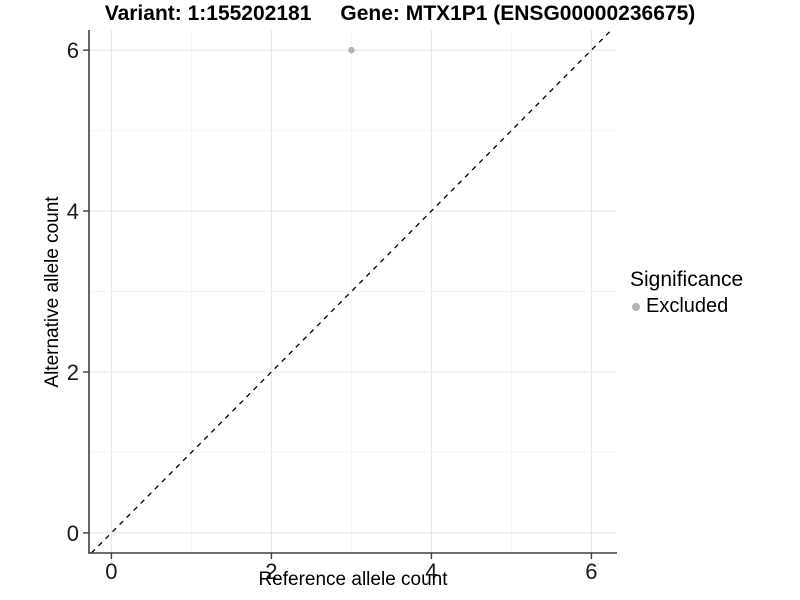 The height and width of the screenshot is (600, 800). I want to click on legend-title: Significance, so click(687, 279).